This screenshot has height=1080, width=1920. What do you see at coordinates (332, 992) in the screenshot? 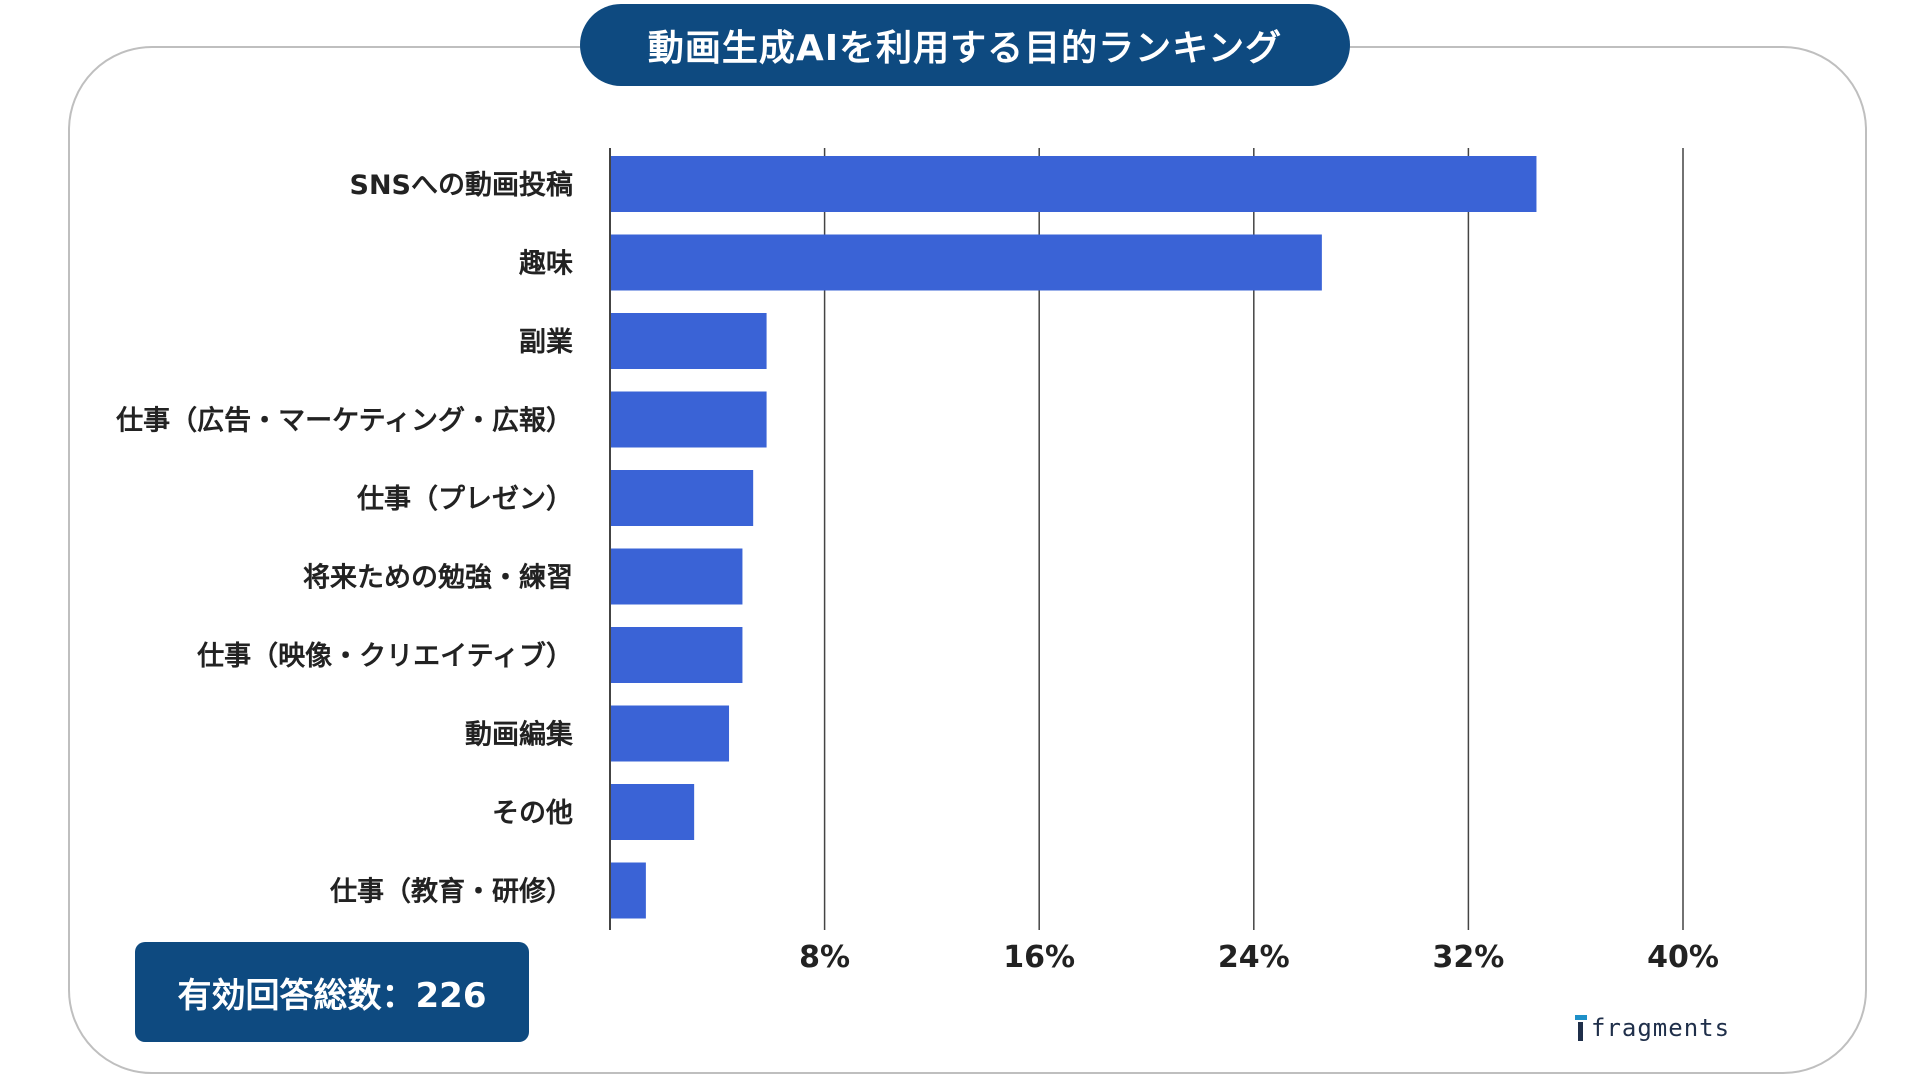
I see `total-responses-badge: 有効回答総数：226` at bounding box center [332, 992].